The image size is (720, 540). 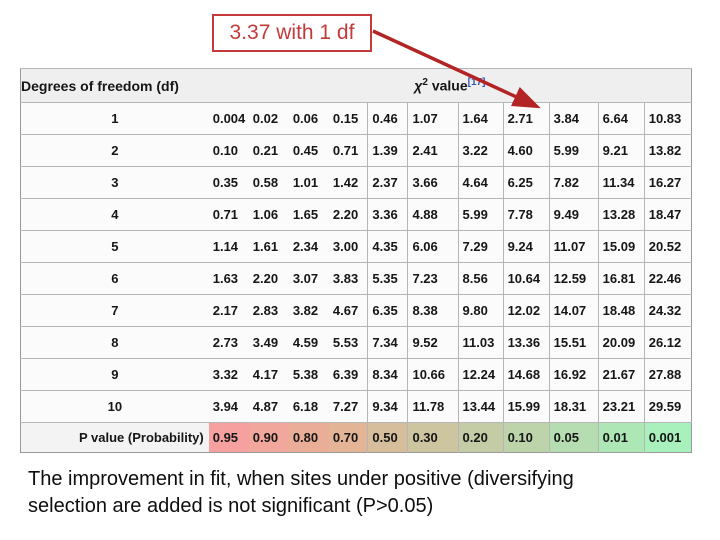 I want to click on chi-value-cell: 4.60, so click(x=526, y=150).